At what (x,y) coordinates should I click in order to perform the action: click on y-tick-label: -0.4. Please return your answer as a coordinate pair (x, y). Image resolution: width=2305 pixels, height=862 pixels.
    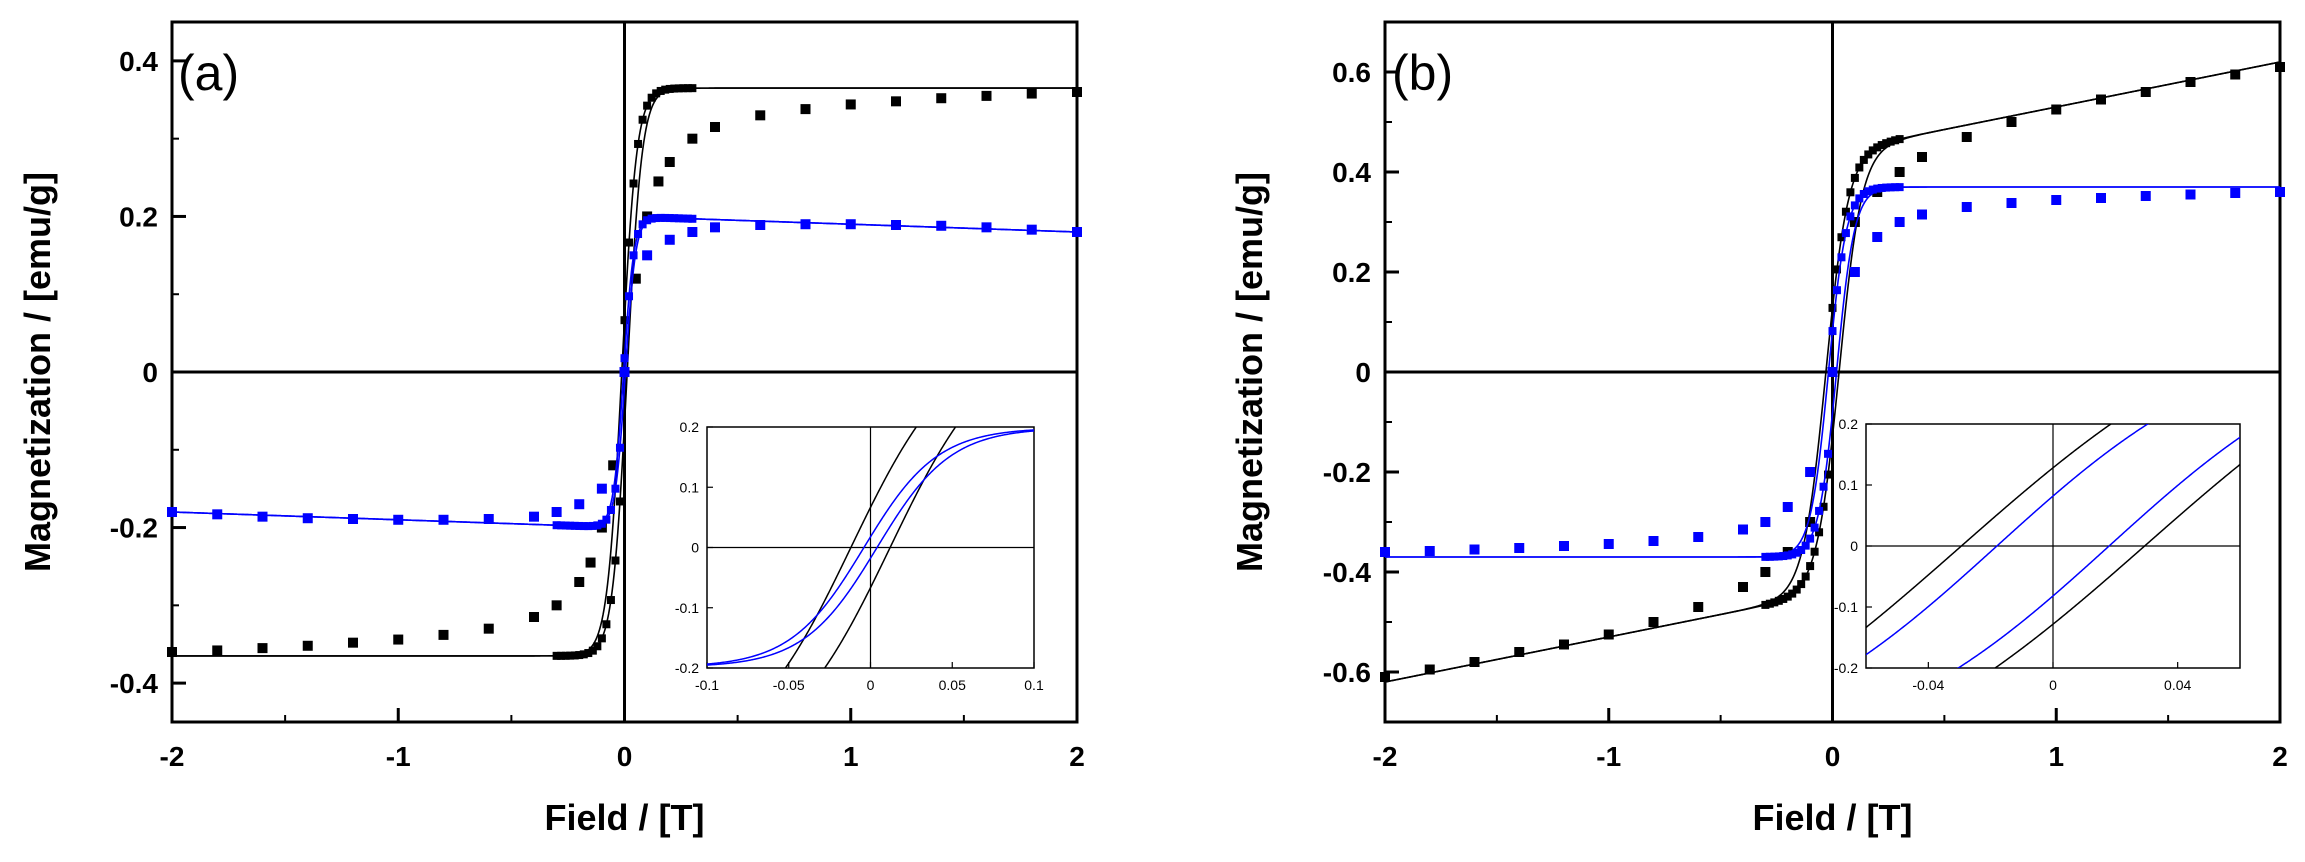
    Looking at the image, I should click on (134, 683).